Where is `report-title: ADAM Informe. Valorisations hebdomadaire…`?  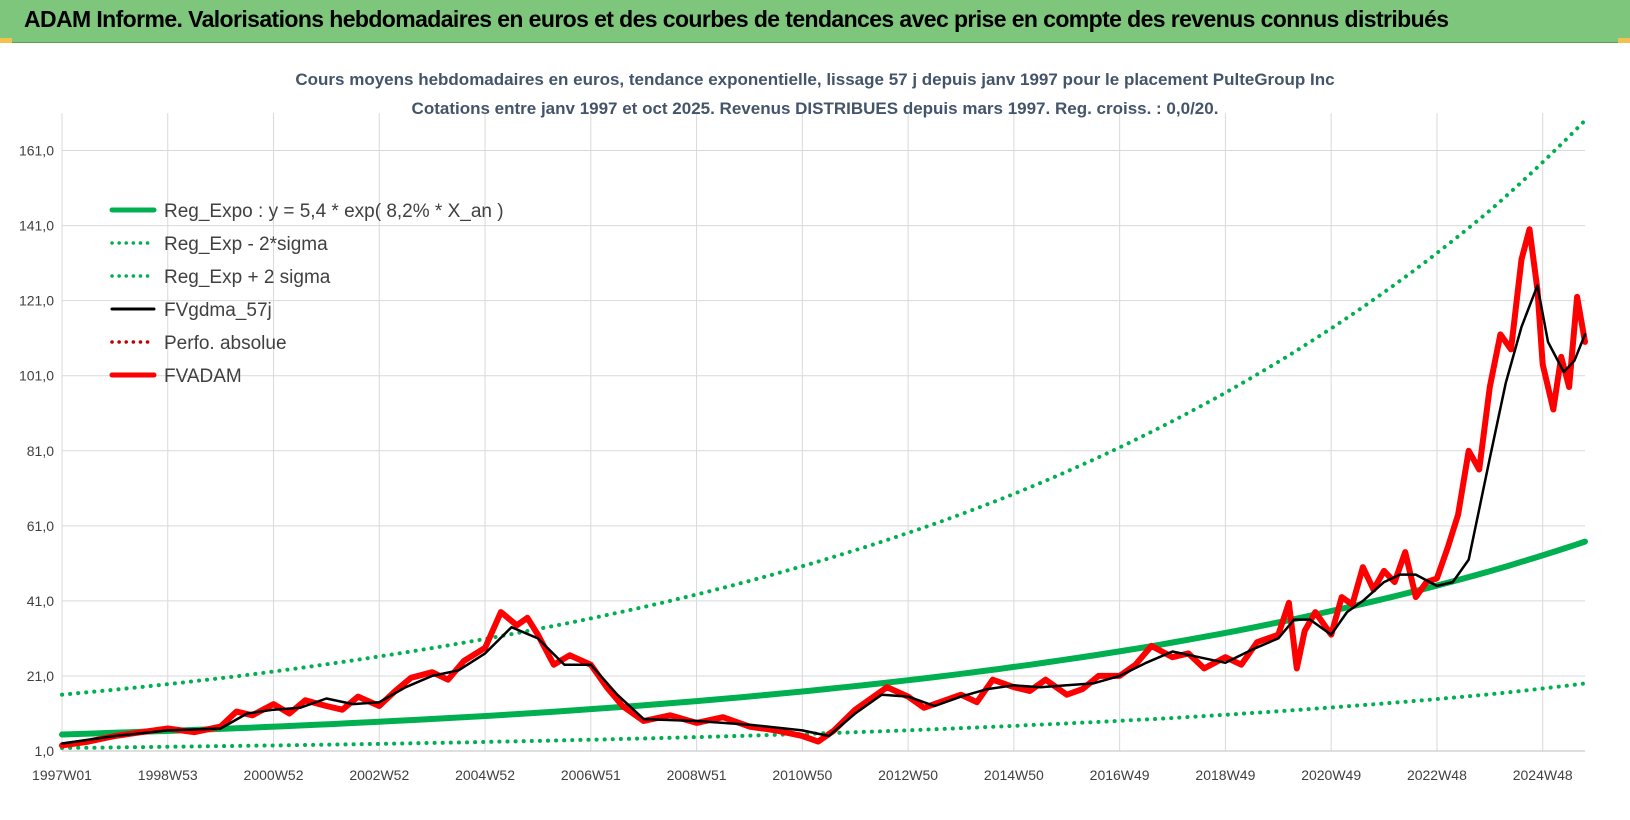
report-title: ADAM Informe. Valorisations hebdomadaire… is located at coordinates (736, 19).